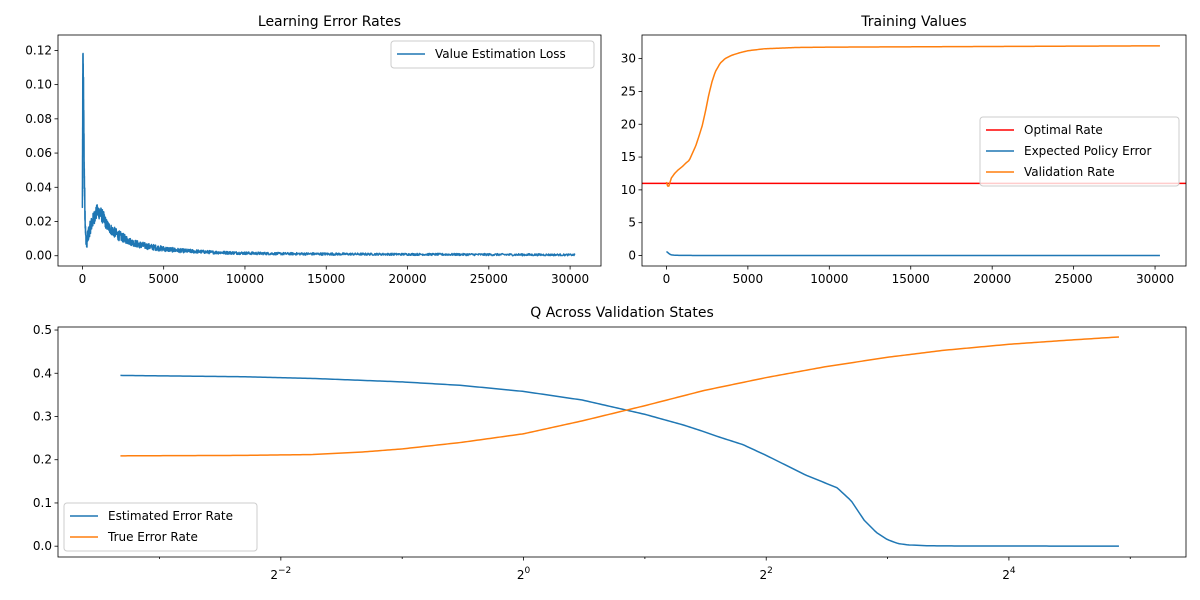 This screenshot has height=600, width=1200. I want to click on chart-3-ytick-label: 0.1, so click(42, 503).